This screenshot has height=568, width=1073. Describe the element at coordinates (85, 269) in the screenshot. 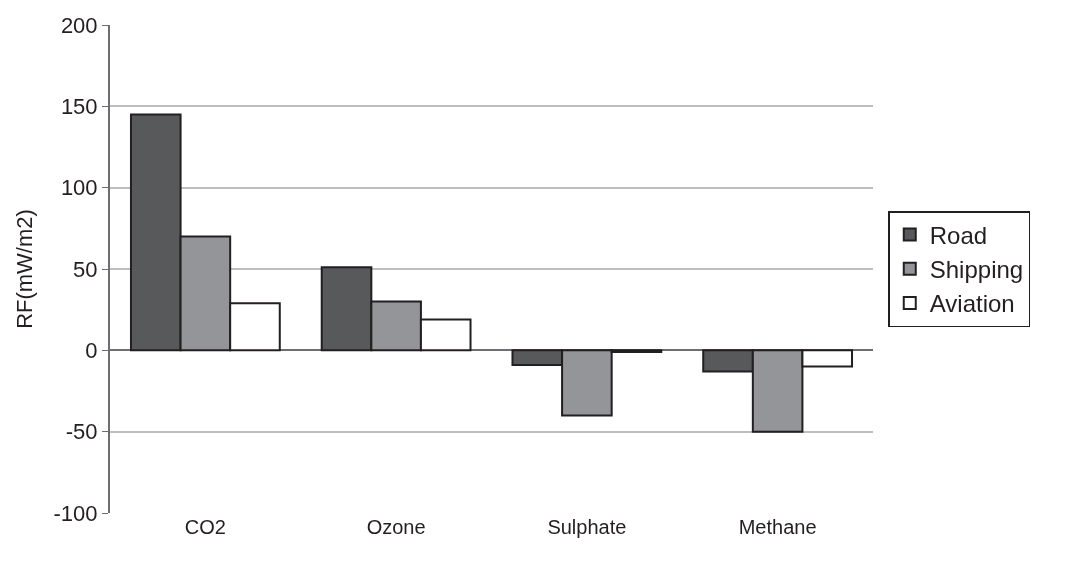

I see `y-tick-label: 50` at that location.